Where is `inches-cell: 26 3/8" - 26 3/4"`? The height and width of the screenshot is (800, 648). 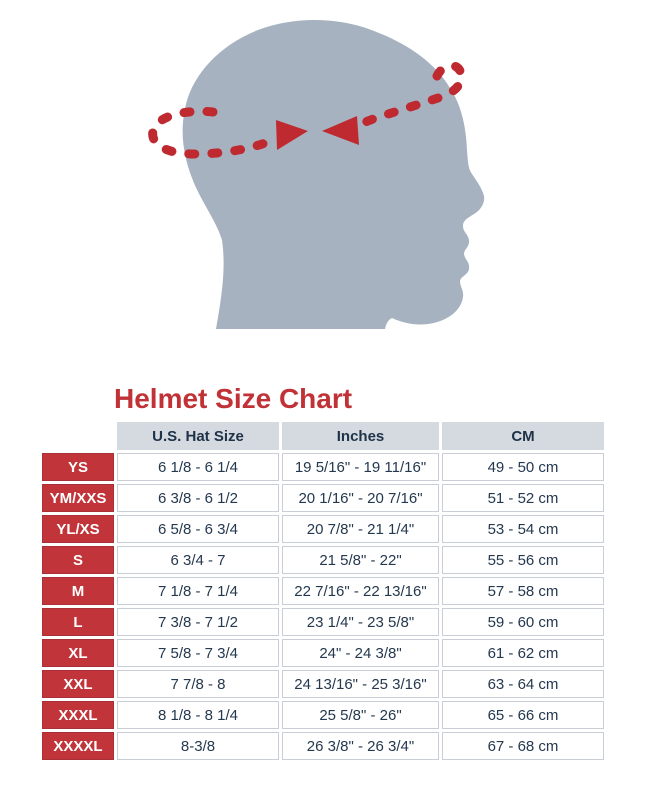
inches-cell: 26 3/8" - 26 3/4" is located at coordinates (360, 746).